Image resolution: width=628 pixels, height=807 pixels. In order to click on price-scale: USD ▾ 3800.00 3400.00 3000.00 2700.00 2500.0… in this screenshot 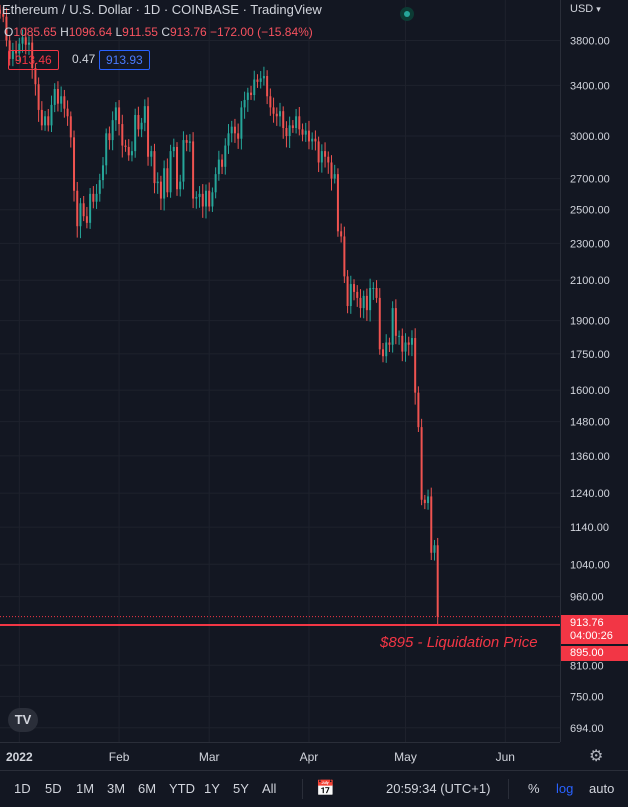, I will do `click(594, 382)`.